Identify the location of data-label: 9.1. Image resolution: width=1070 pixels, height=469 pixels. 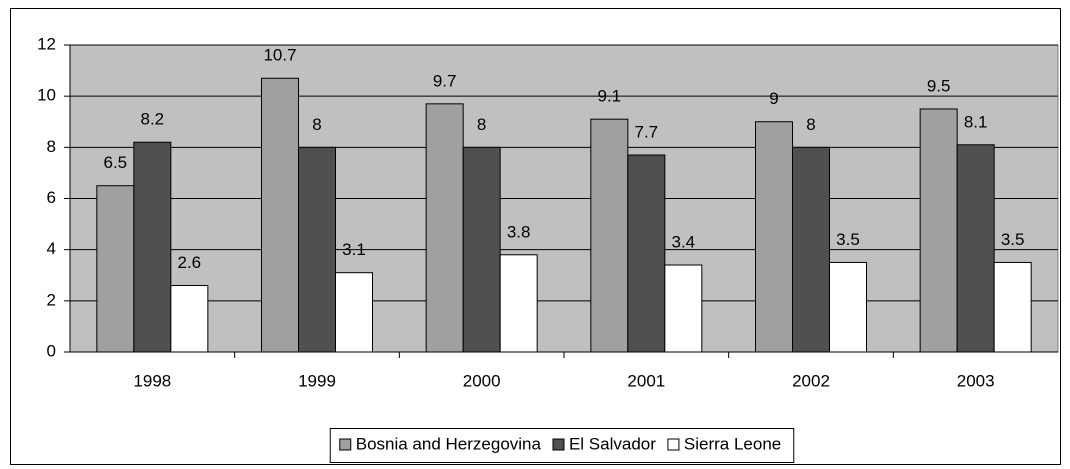
(610, 96).